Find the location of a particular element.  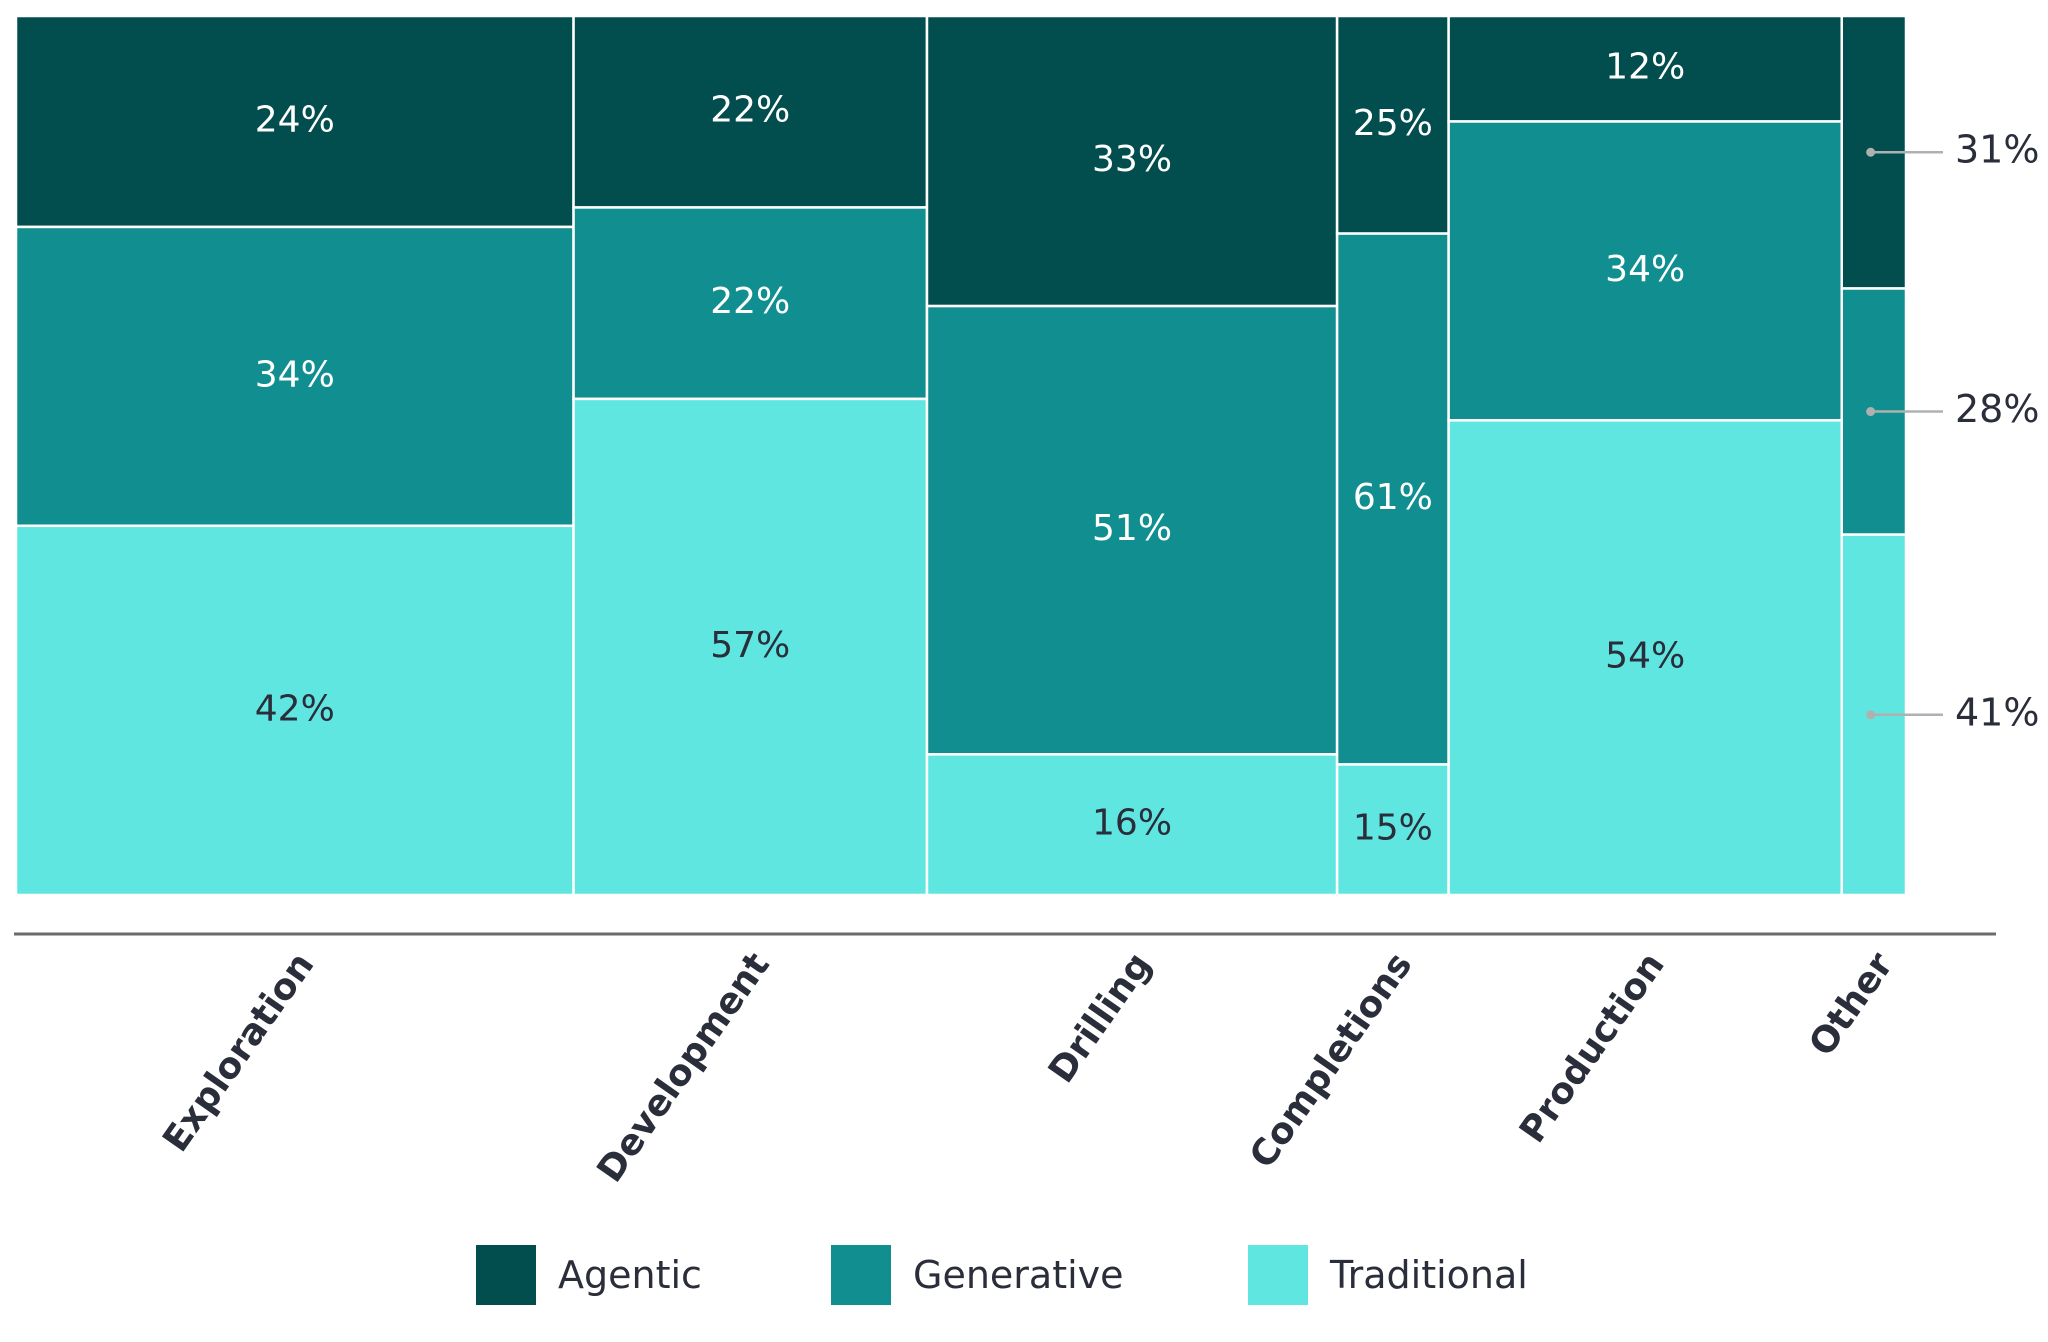

callout-label-generative: 28% is located at coordinates (1997, 409).